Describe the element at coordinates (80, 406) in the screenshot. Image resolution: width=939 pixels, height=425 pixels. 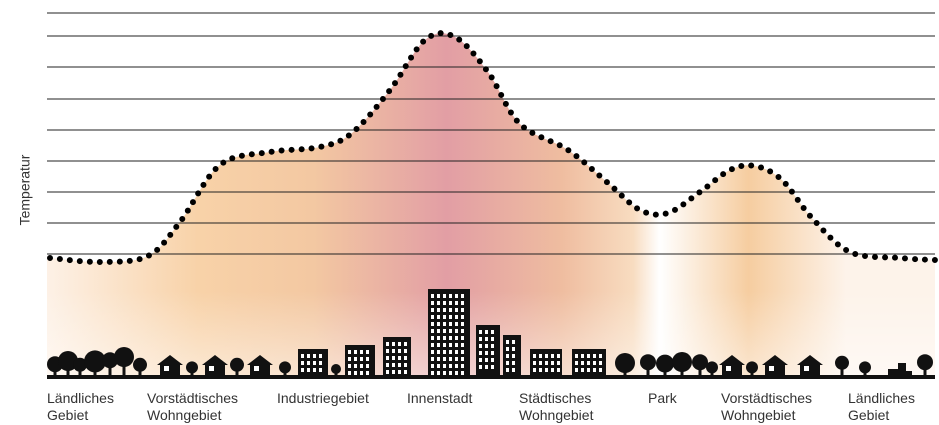
I see `zone-label: Ländliches Gebiet` at that location.